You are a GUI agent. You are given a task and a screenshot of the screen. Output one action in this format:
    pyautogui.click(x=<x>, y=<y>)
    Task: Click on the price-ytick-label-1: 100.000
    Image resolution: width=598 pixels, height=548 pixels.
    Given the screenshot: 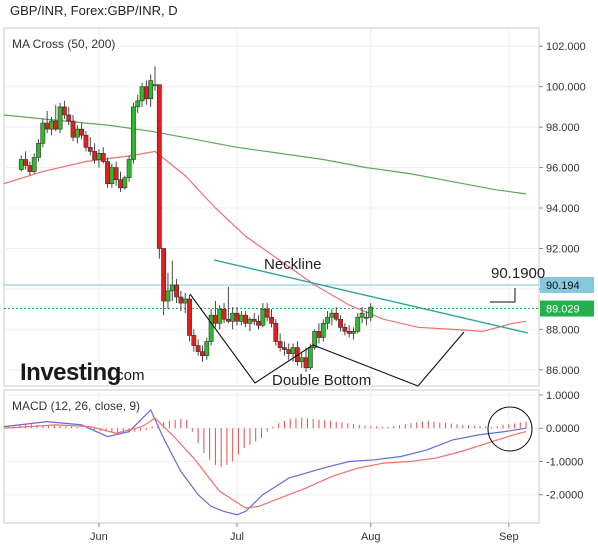 What is the action you would take?
    pyautogui.click(x=566, y=88)
    